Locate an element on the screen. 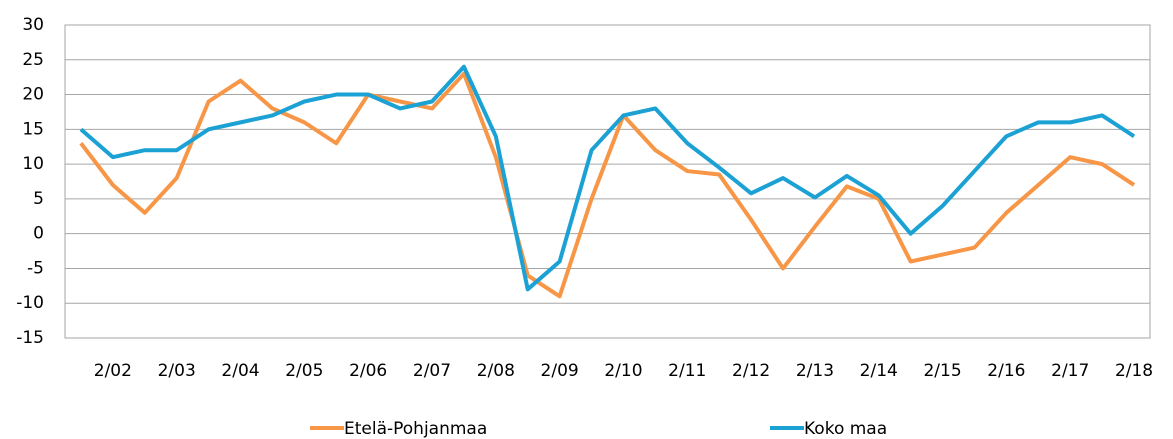 The width and height of the screenshot is (1173, 439). y-tick-label: -10 is located at coordinates (30, 303).